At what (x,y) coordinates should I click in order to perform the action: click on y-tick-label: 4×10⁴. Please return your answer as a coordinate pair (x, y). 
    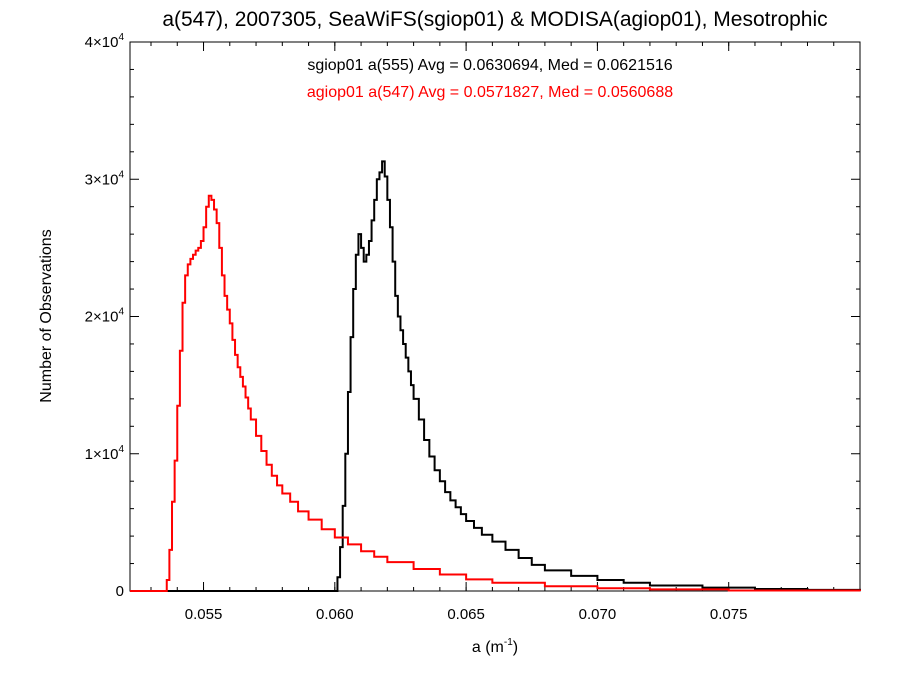
    Looking at the image, I should click on (105, 41).